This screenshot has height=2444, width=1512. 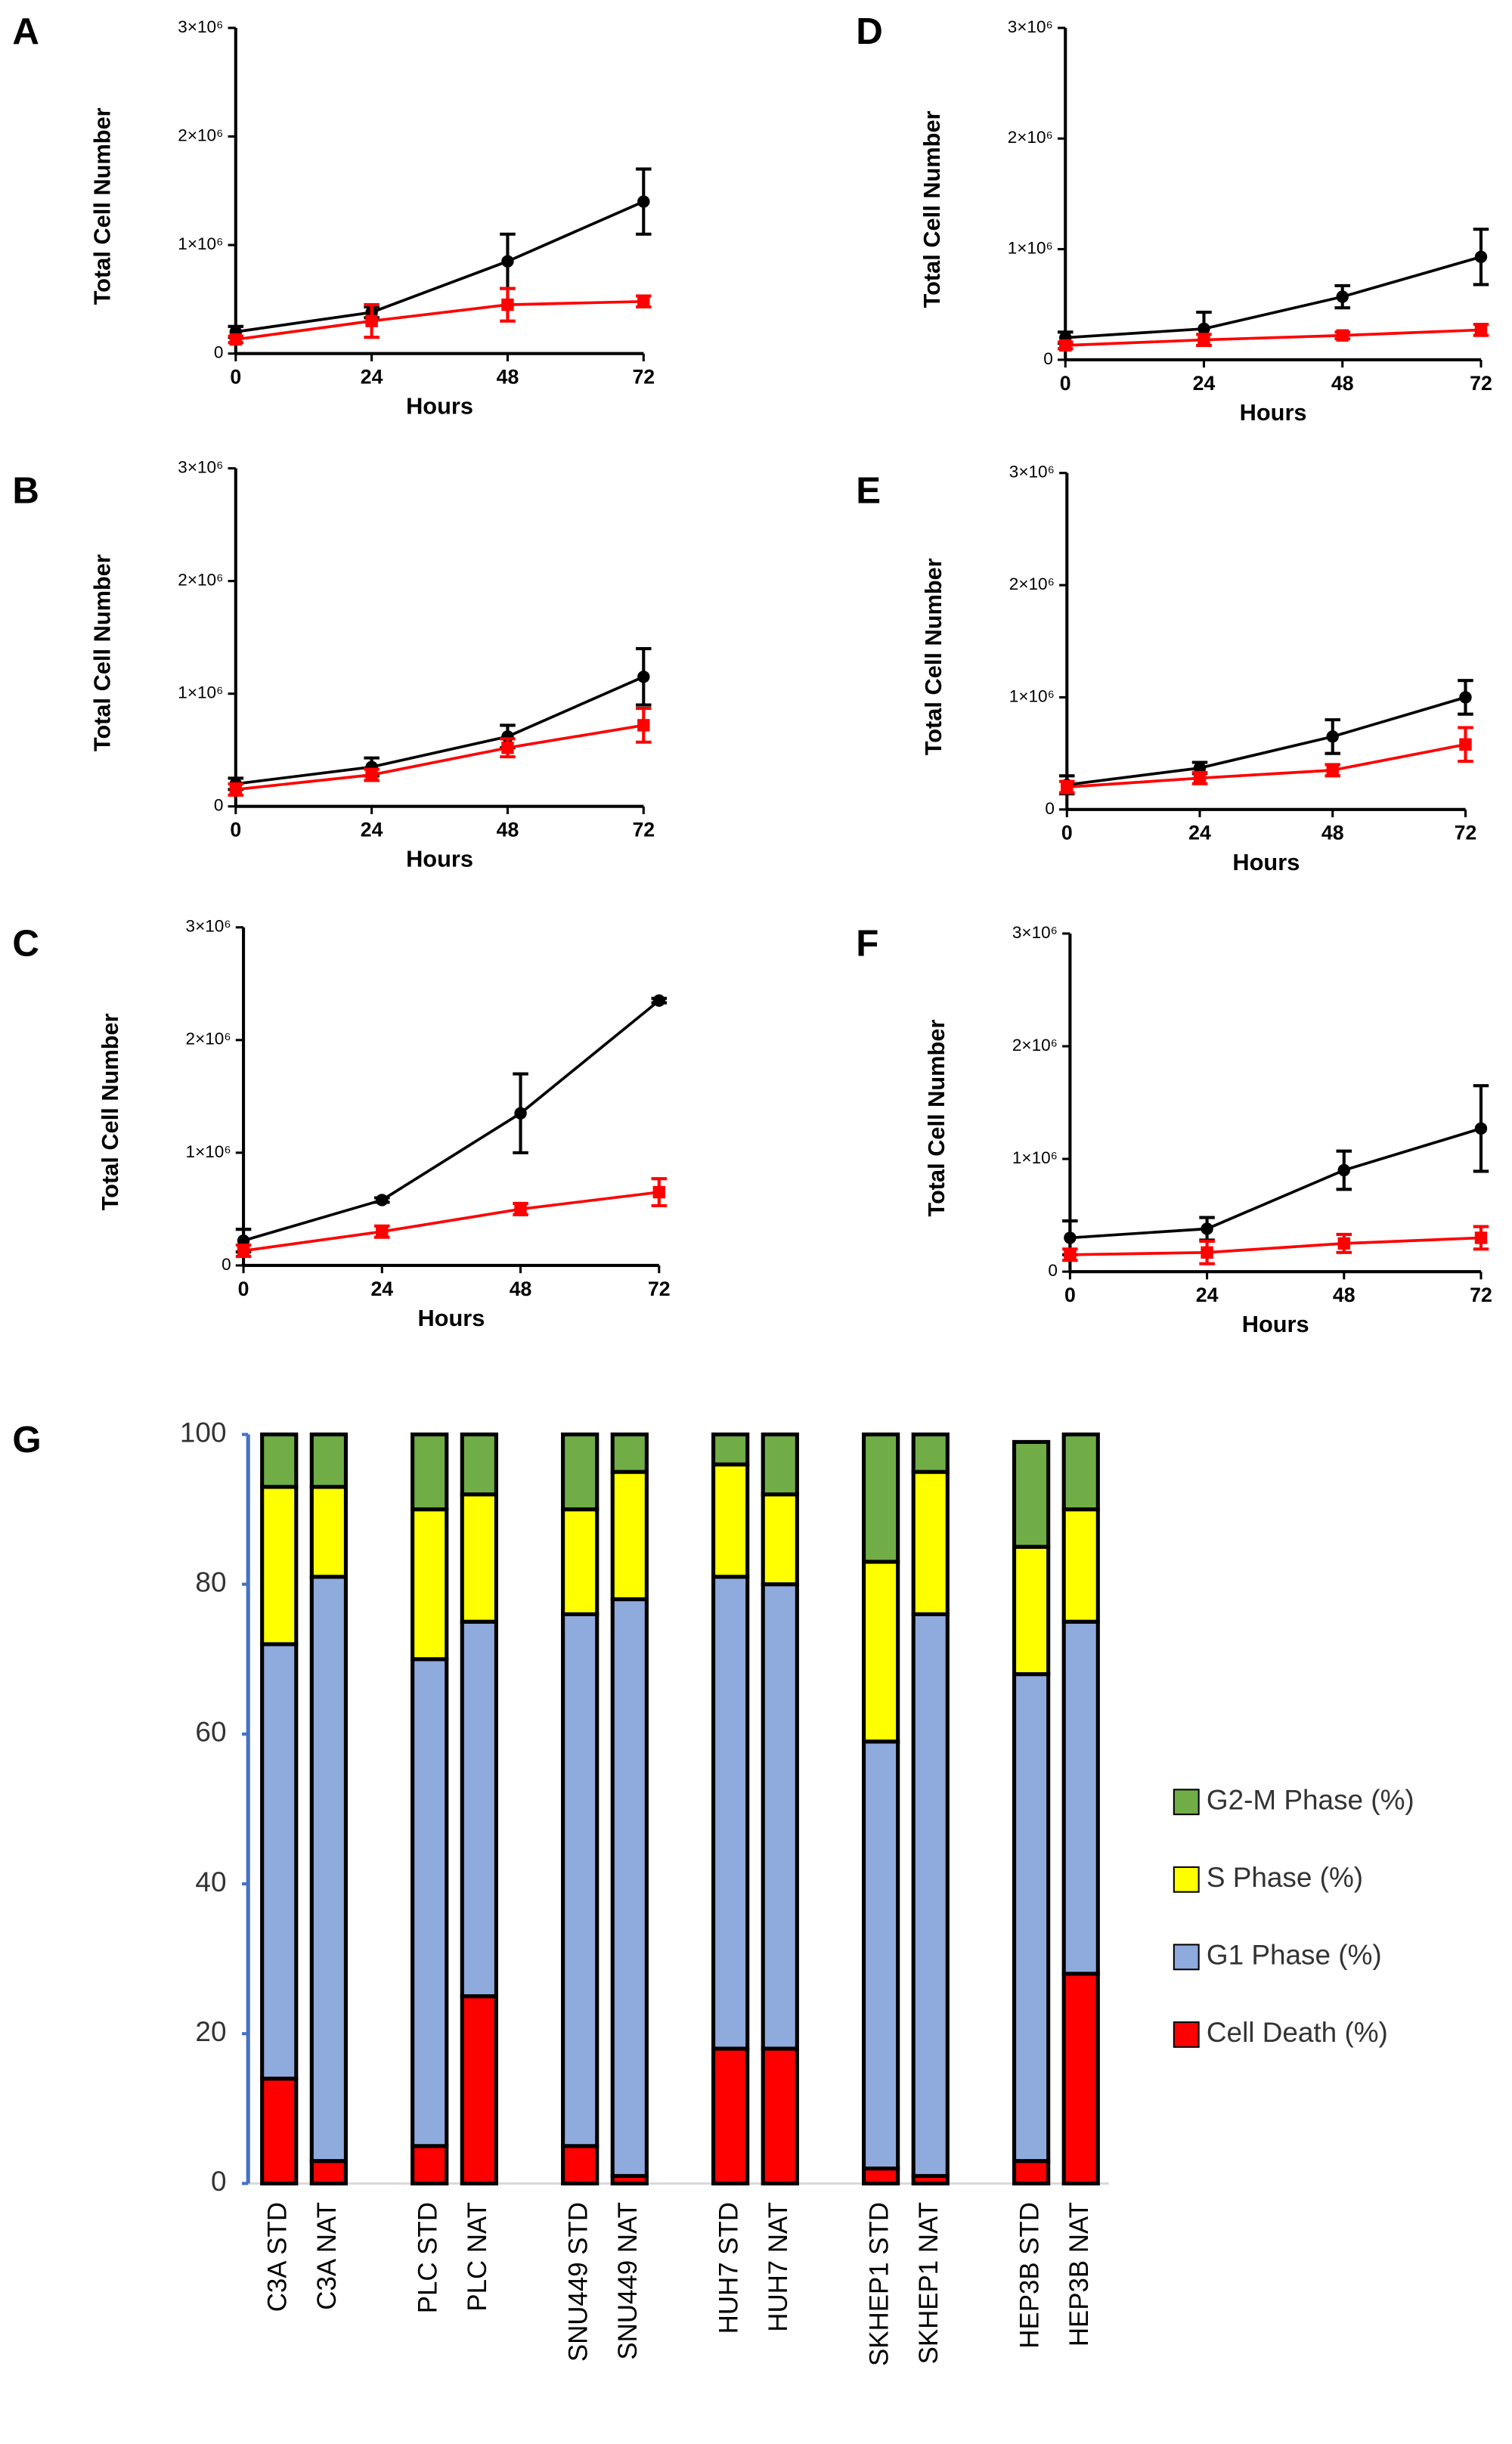 I want to click on y-tick-label: 40, so click(x=211, y=1881).